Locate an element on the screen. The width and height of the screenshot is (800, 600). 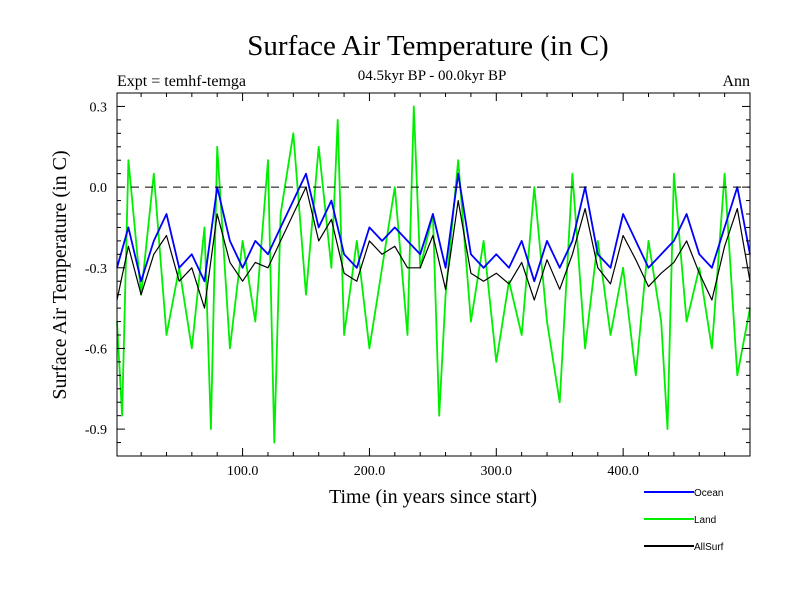
series-line-ocean is located at coordinates (433, 227).